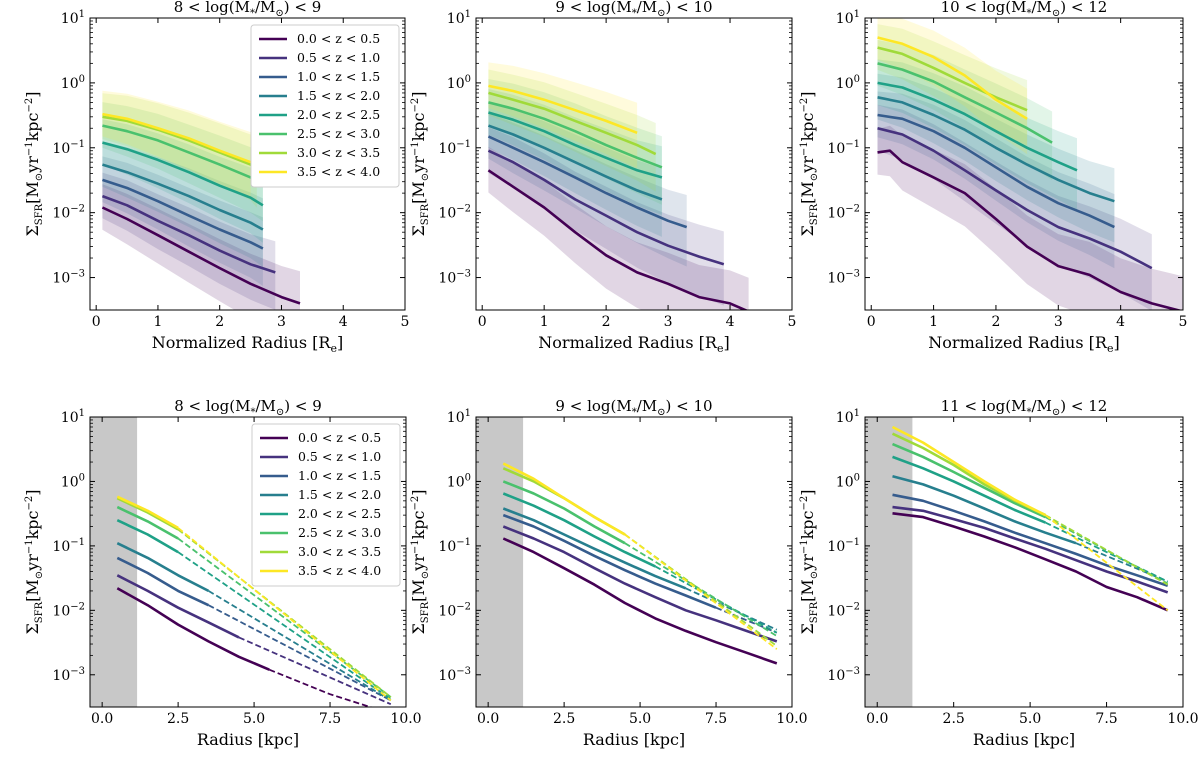 The image size is (1200, 763). Describe the element at coordinates (248, 407) in the screenshot. I see `panel-title: 8 < log(M*/M⊙) < 9` at that location.